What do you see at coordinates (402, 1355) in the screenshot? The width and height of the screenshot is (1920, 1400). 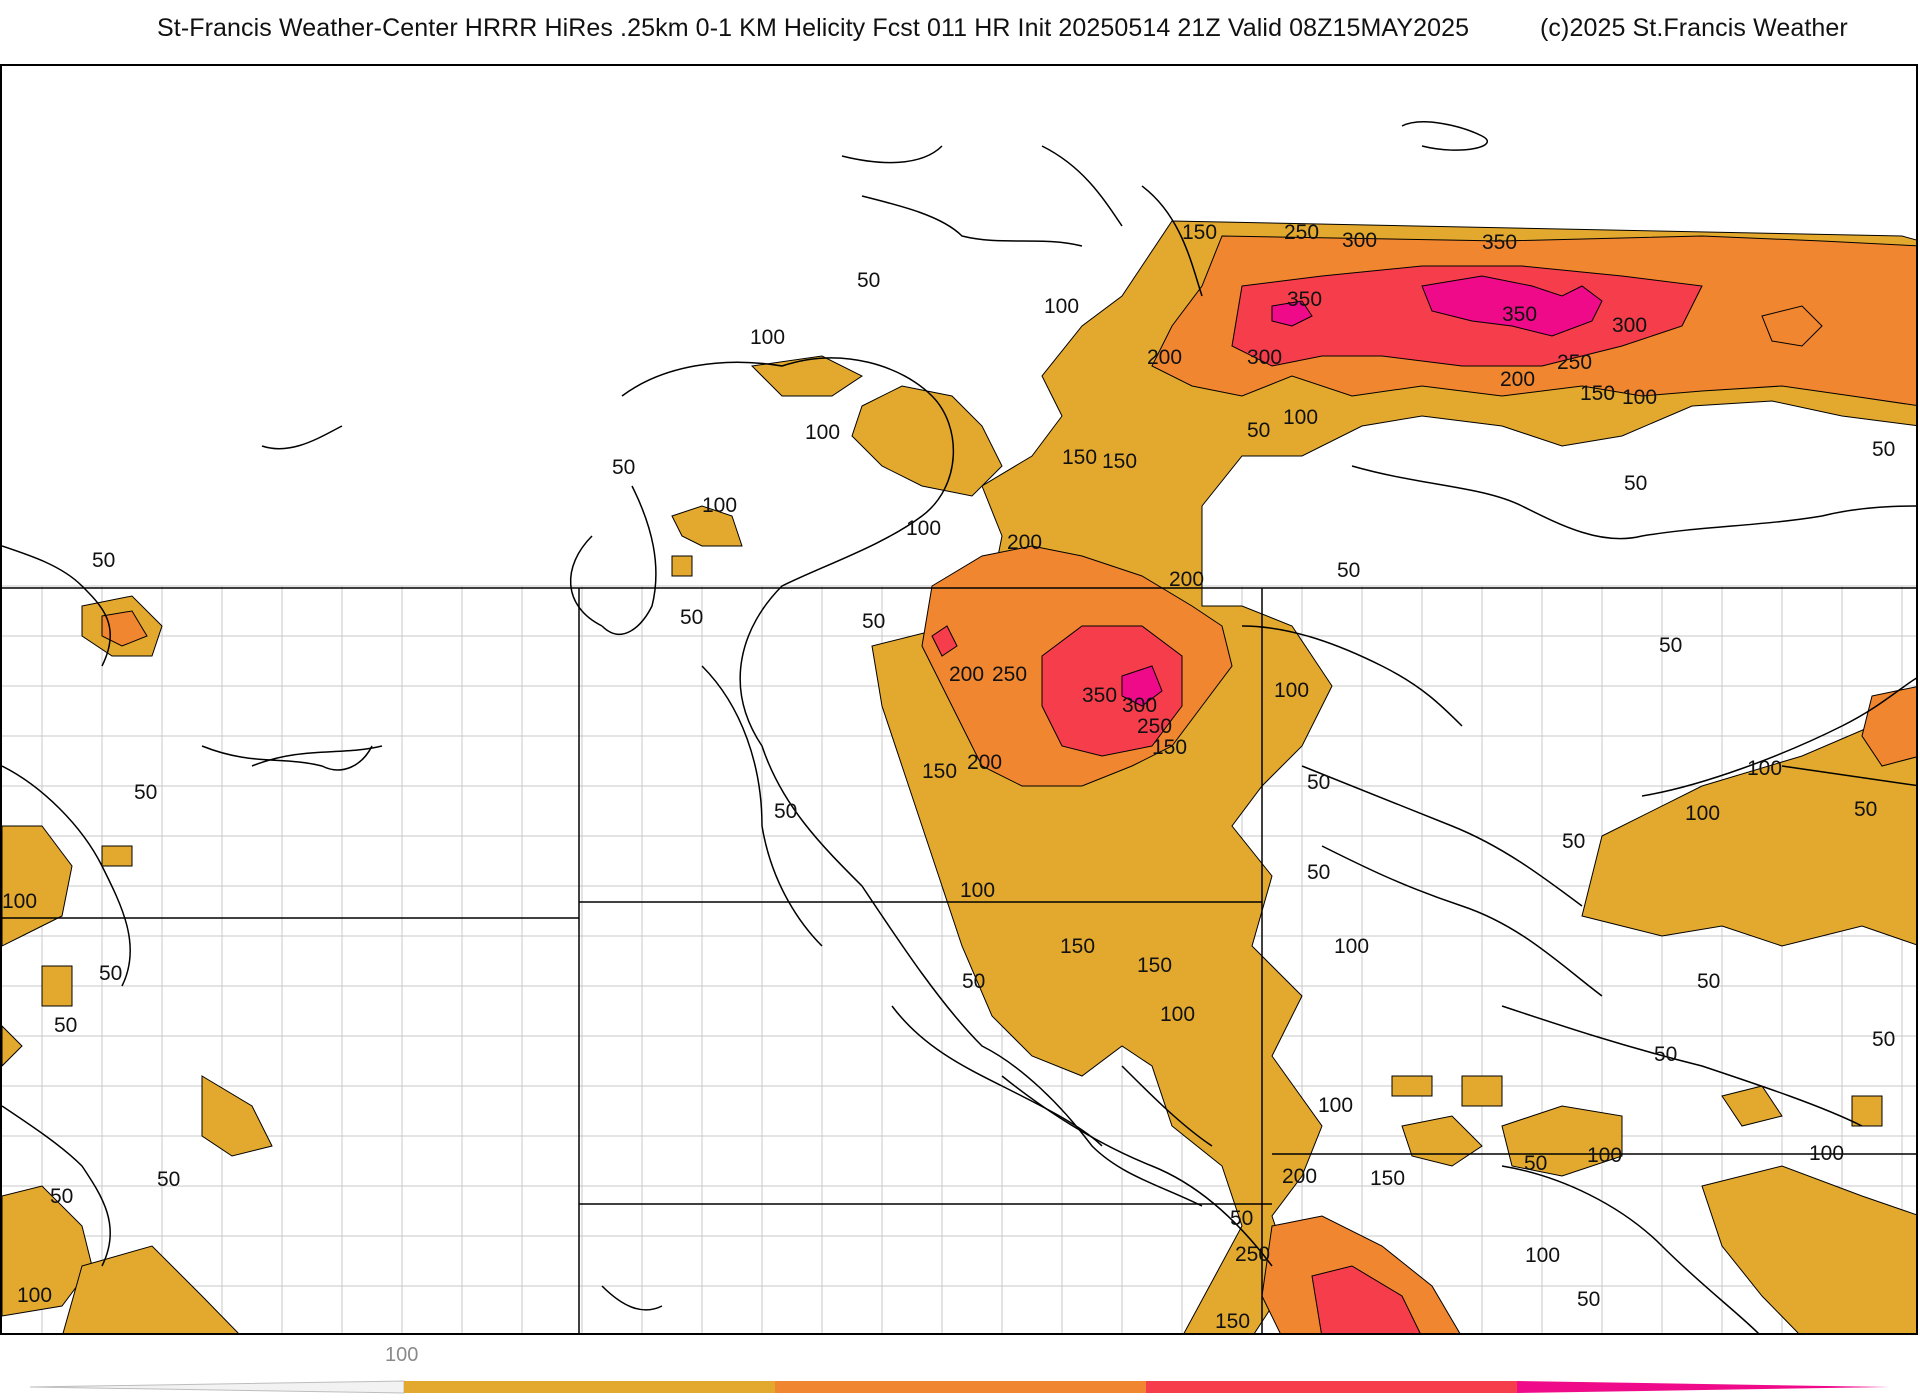 I see `legend-tick-label: 100` at bounding box center [402, 1355].